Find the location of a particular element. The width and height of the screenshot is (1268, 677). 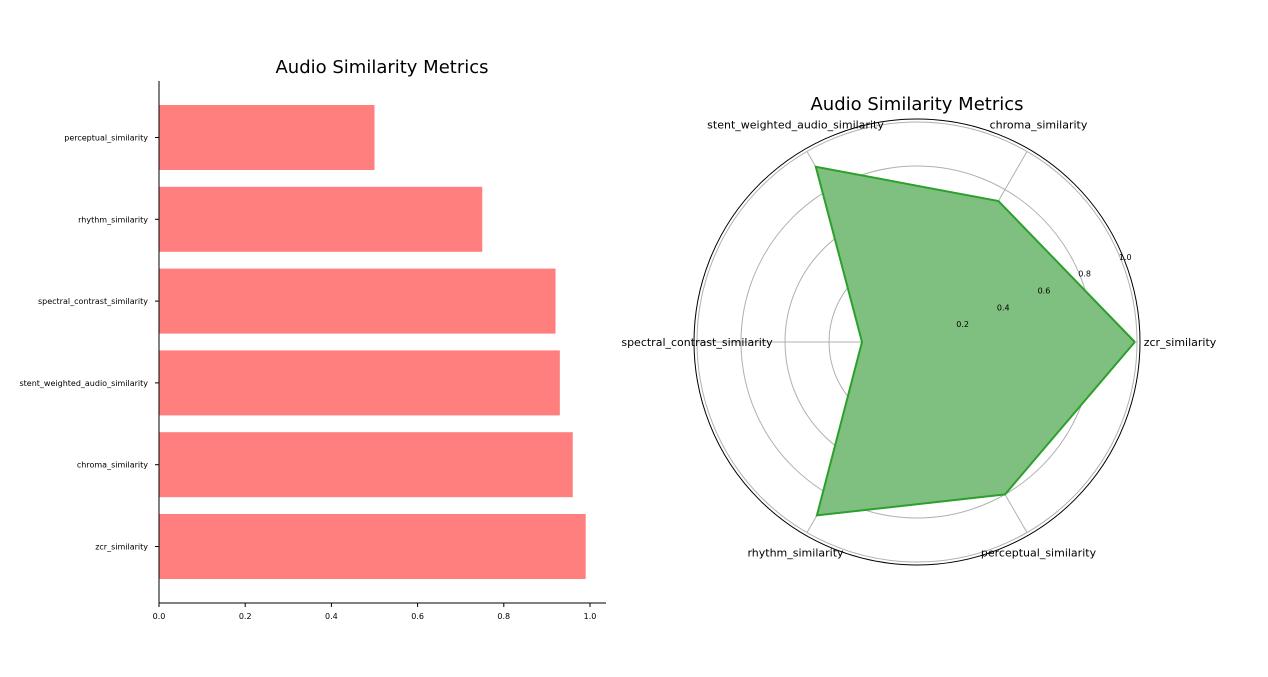

bar-category-label: zcr_similarity is located at coordinates (121, 547).